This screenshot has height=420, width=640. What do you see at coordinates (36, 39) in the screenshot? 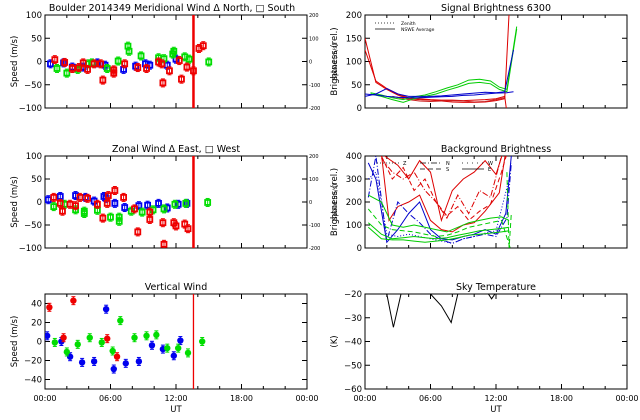
I see `y-tick-label: 50` at bounding box center [36, 39].